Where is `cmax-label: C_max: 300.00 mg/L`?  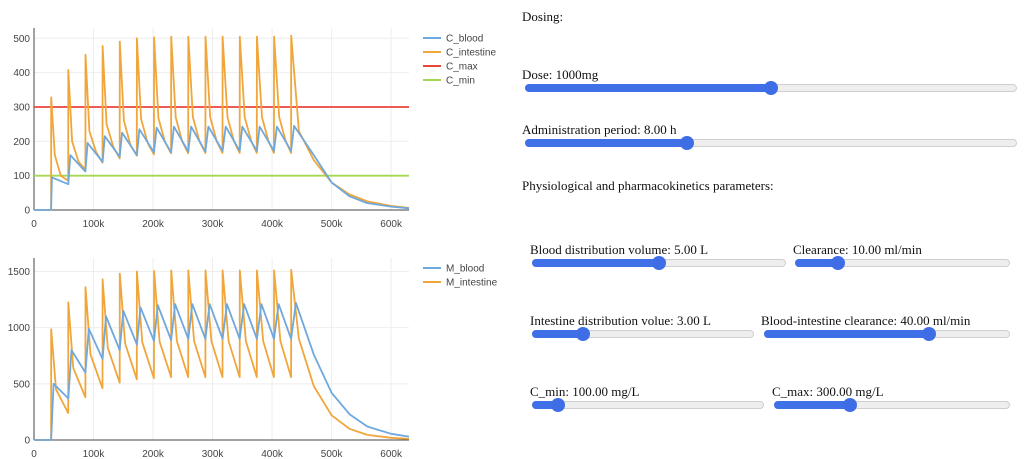
cmax-label: C_max: 300.00 mg/L is located at coordinates (828, 391).